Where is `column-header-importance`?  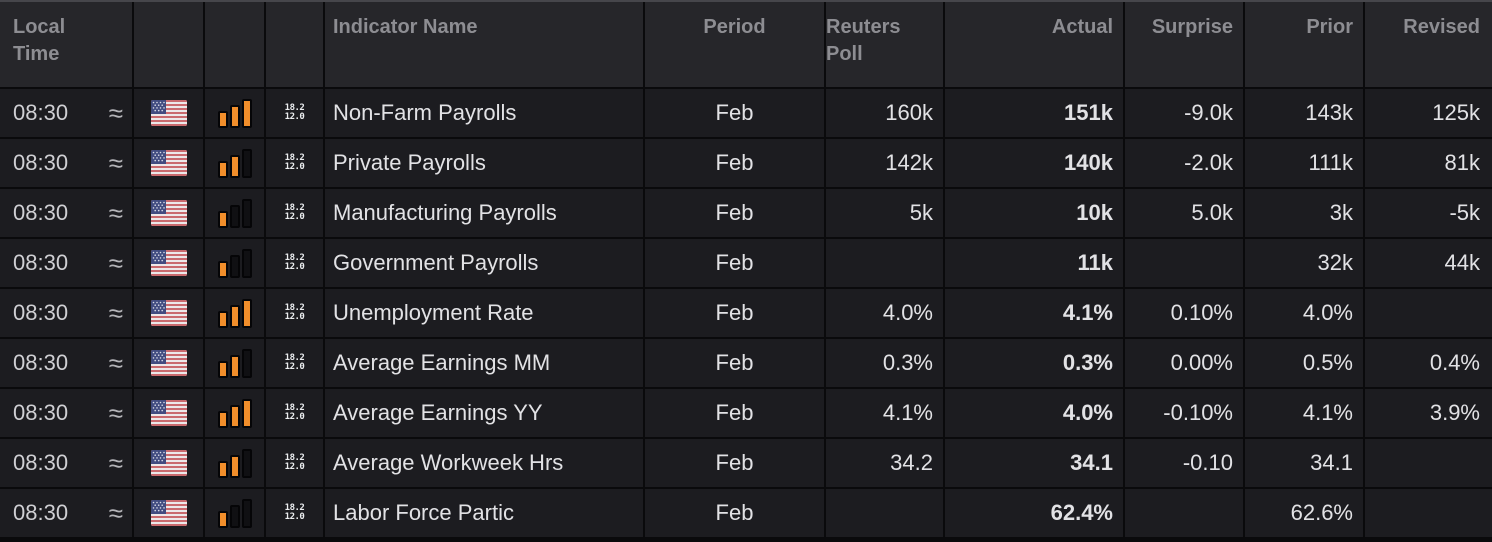
column-header-importance is located at coordinates (235, 45).